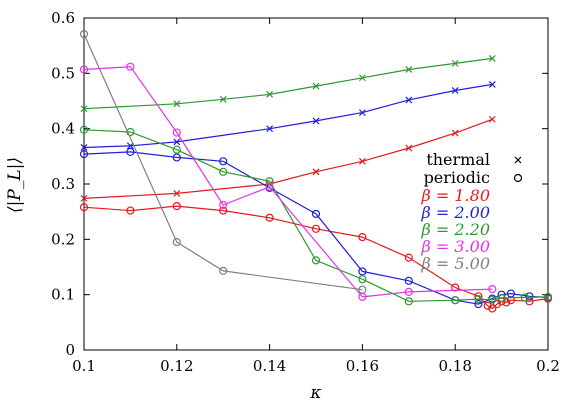  I want to click on legend-series-label: β = 2.00, so click(455, 212).